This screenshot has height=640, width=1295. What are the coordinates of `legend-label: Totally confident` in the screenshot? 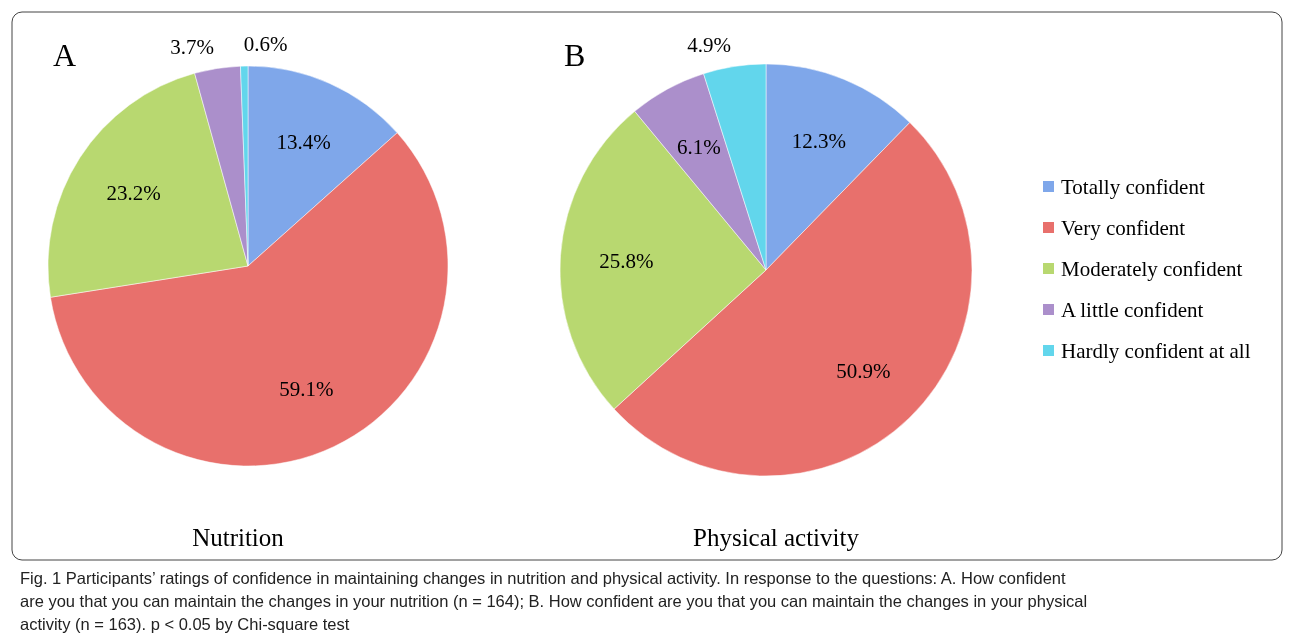 It's located at (1133, 187).